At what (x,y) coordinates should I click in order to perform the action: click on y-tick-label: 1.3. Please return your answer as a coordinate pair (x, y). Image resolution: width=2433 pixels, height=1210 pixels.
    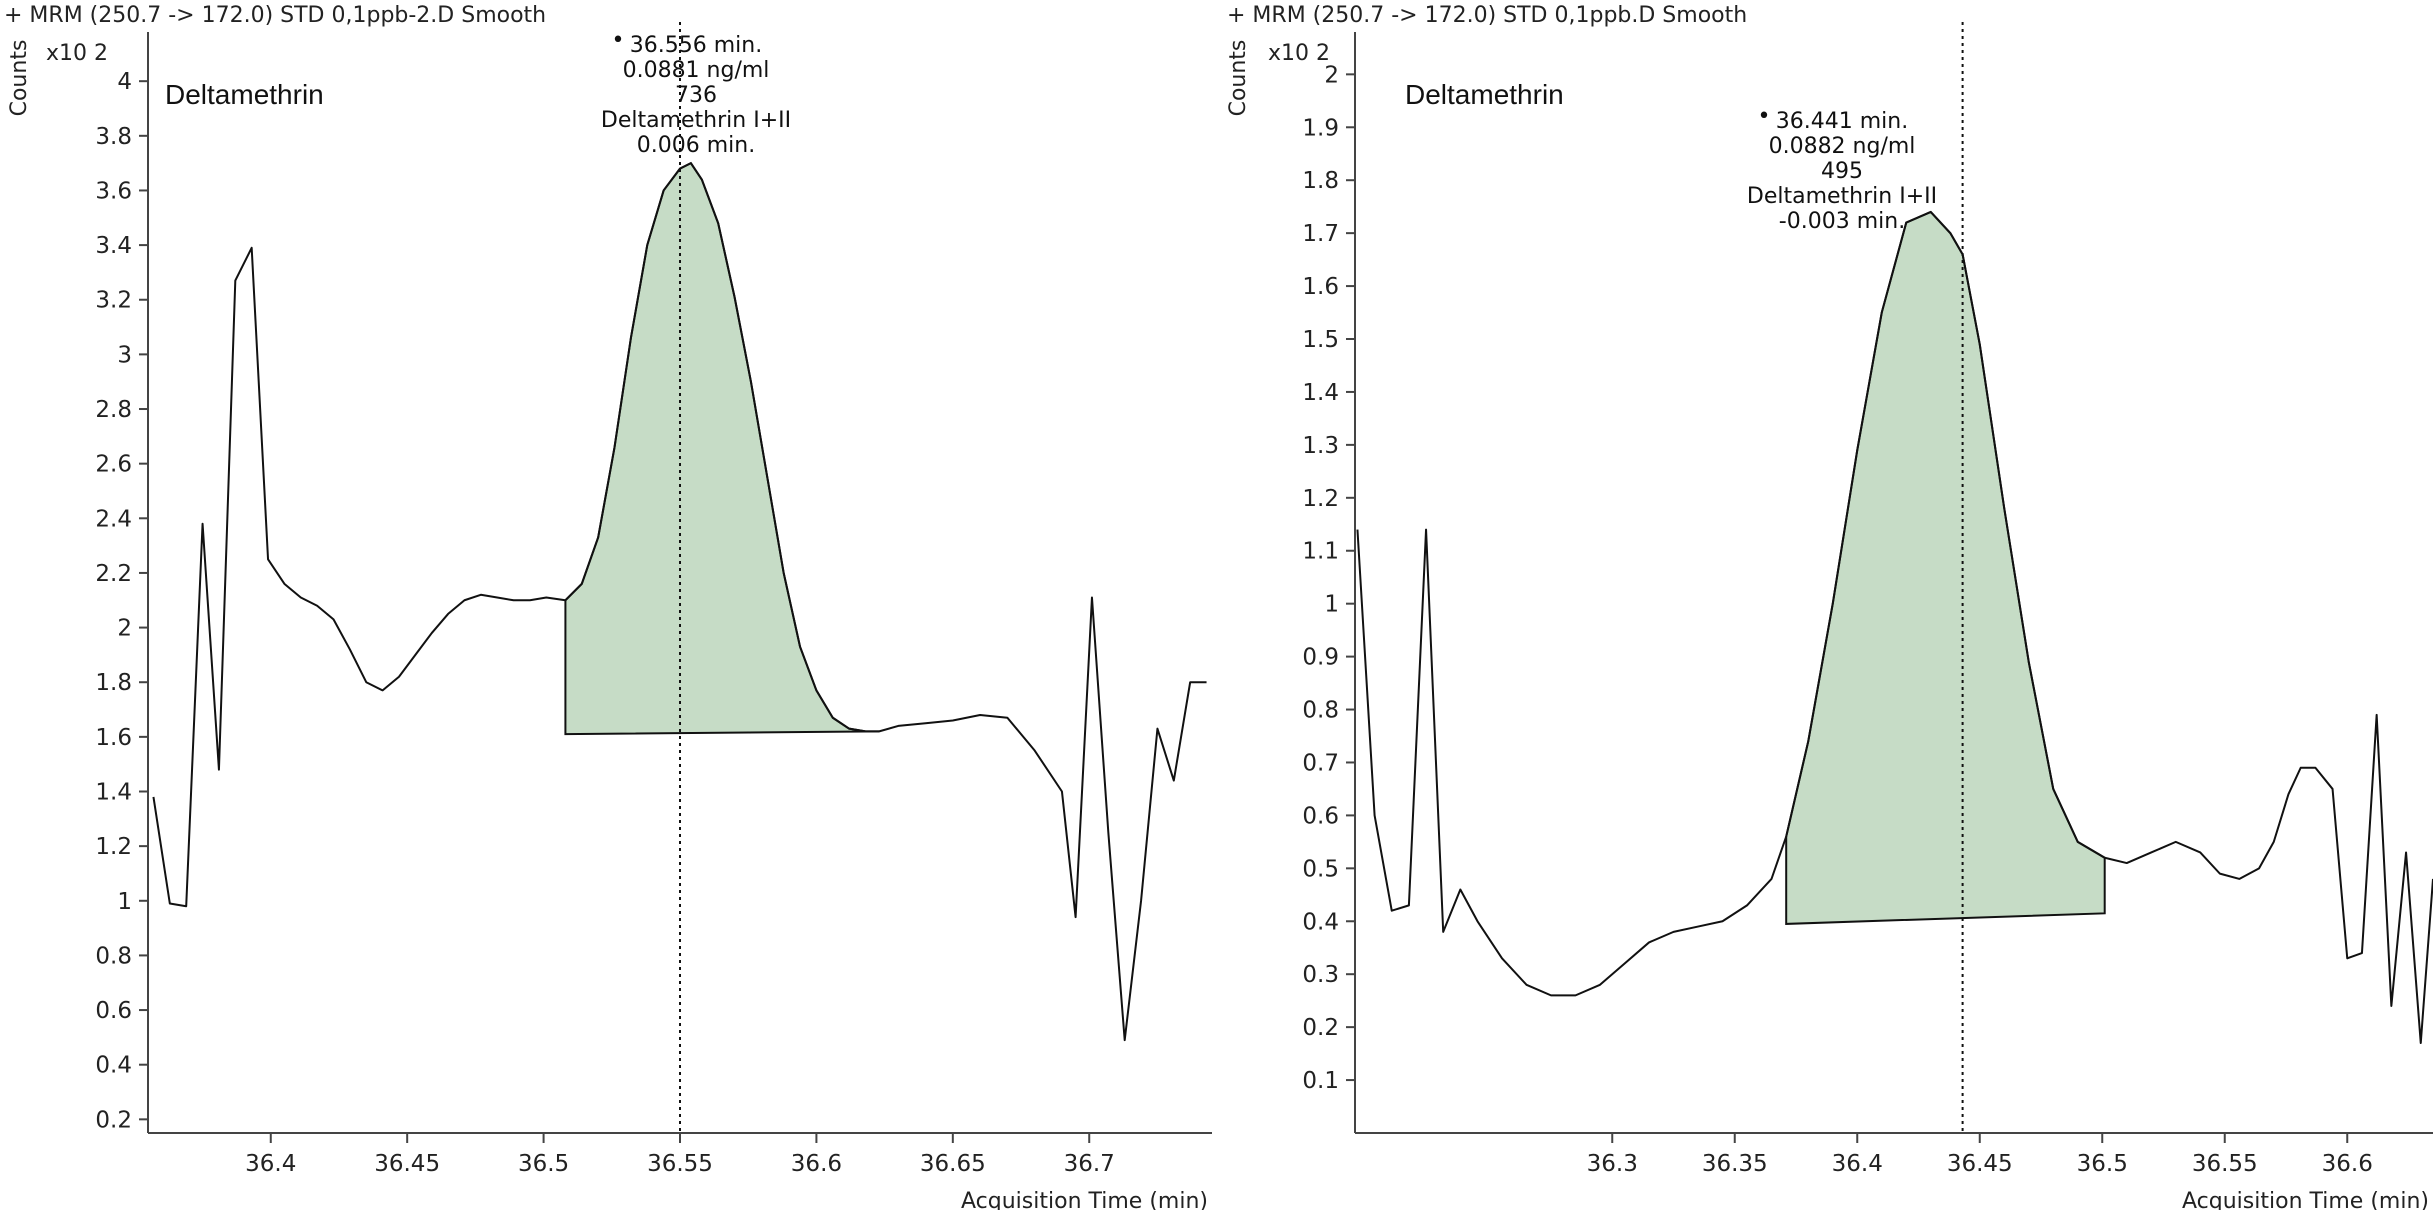
    Looking at the image, I should click on (1320, 446).